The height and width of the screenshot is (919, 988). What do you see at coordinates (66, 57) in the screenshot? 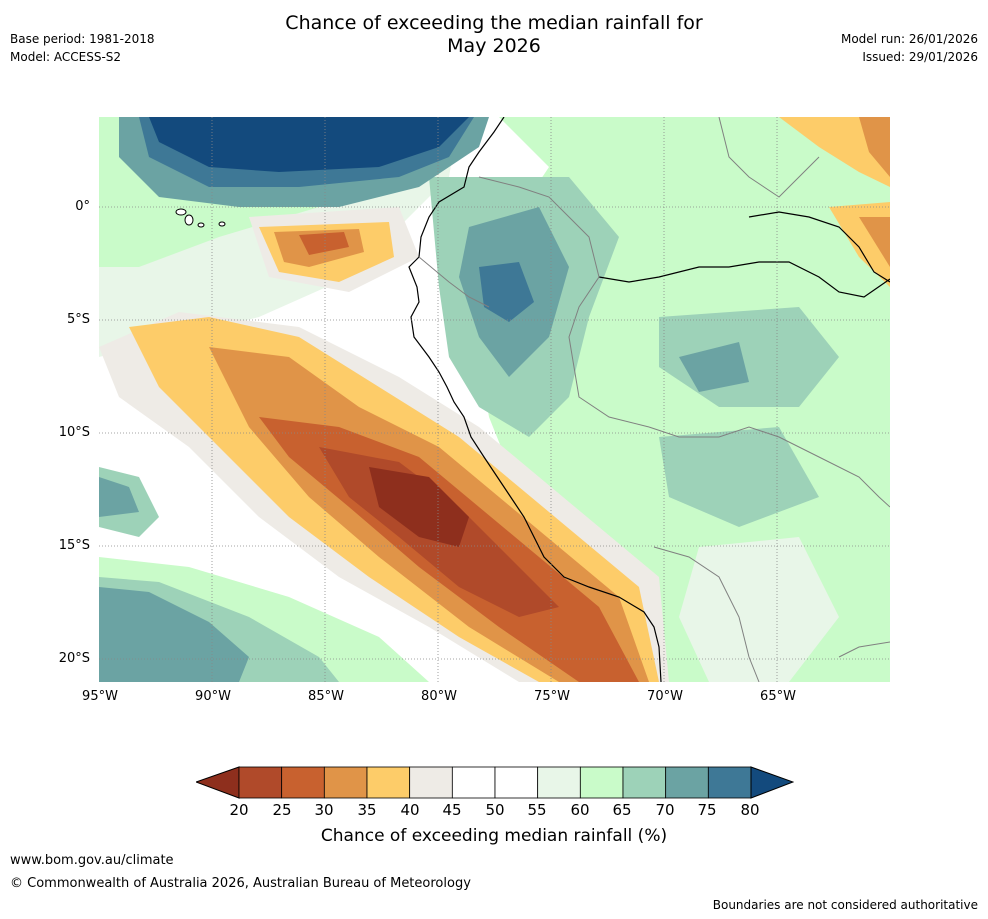
I see `model-name: Model: ACCESS-S2` at bounding box center [66, 57].